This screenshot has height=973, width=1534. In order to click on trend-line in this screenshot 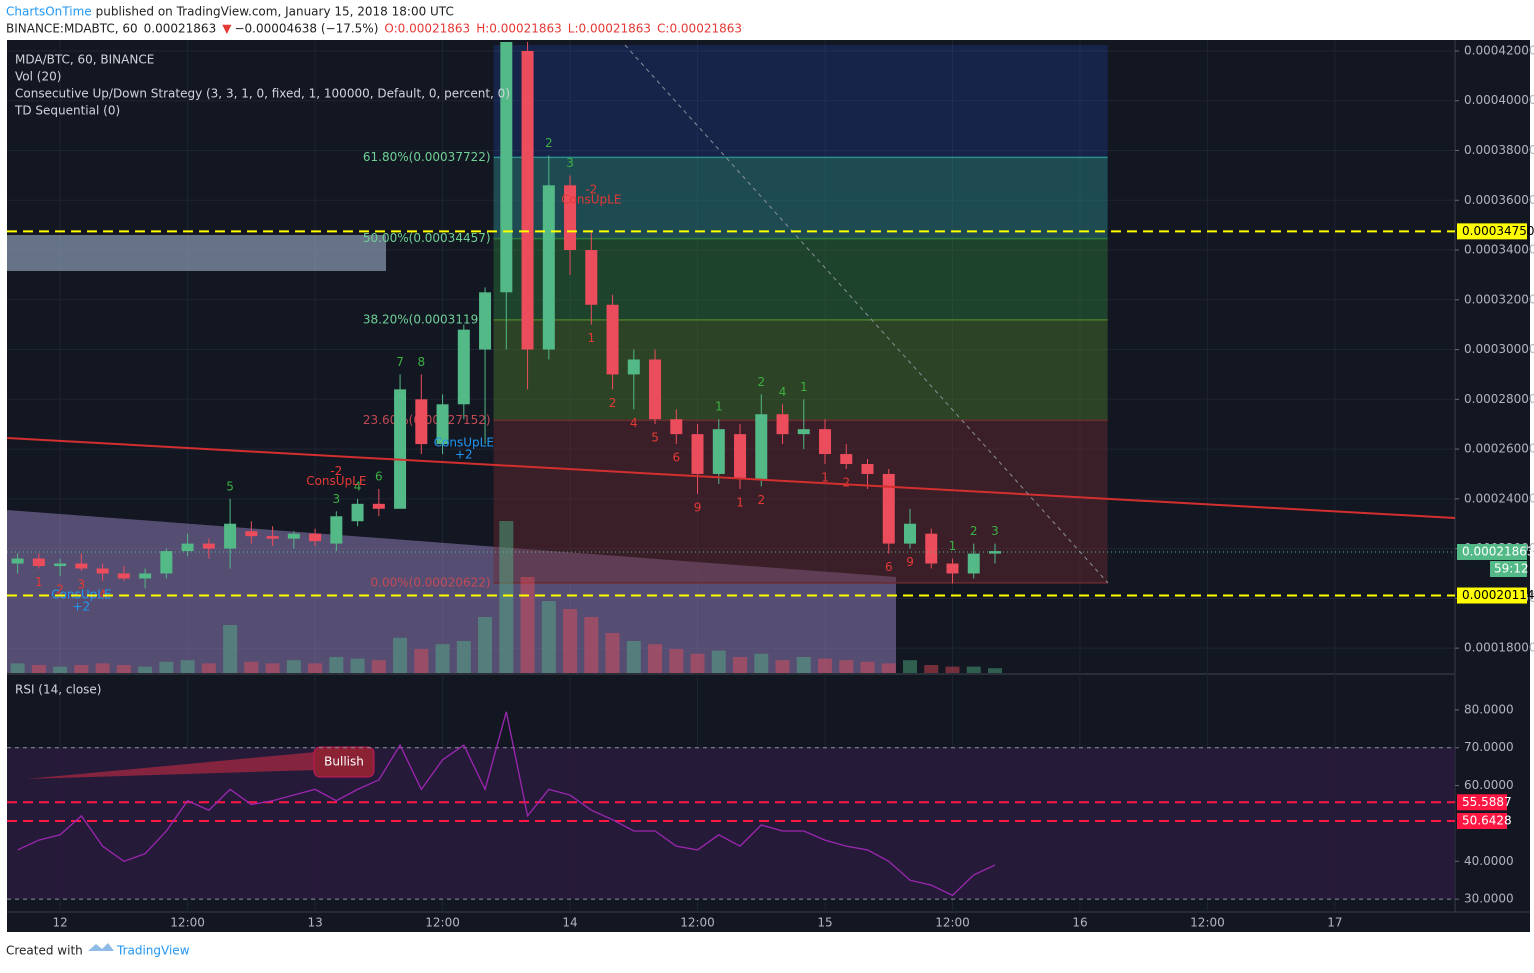, I will do `click(731, 478)`.